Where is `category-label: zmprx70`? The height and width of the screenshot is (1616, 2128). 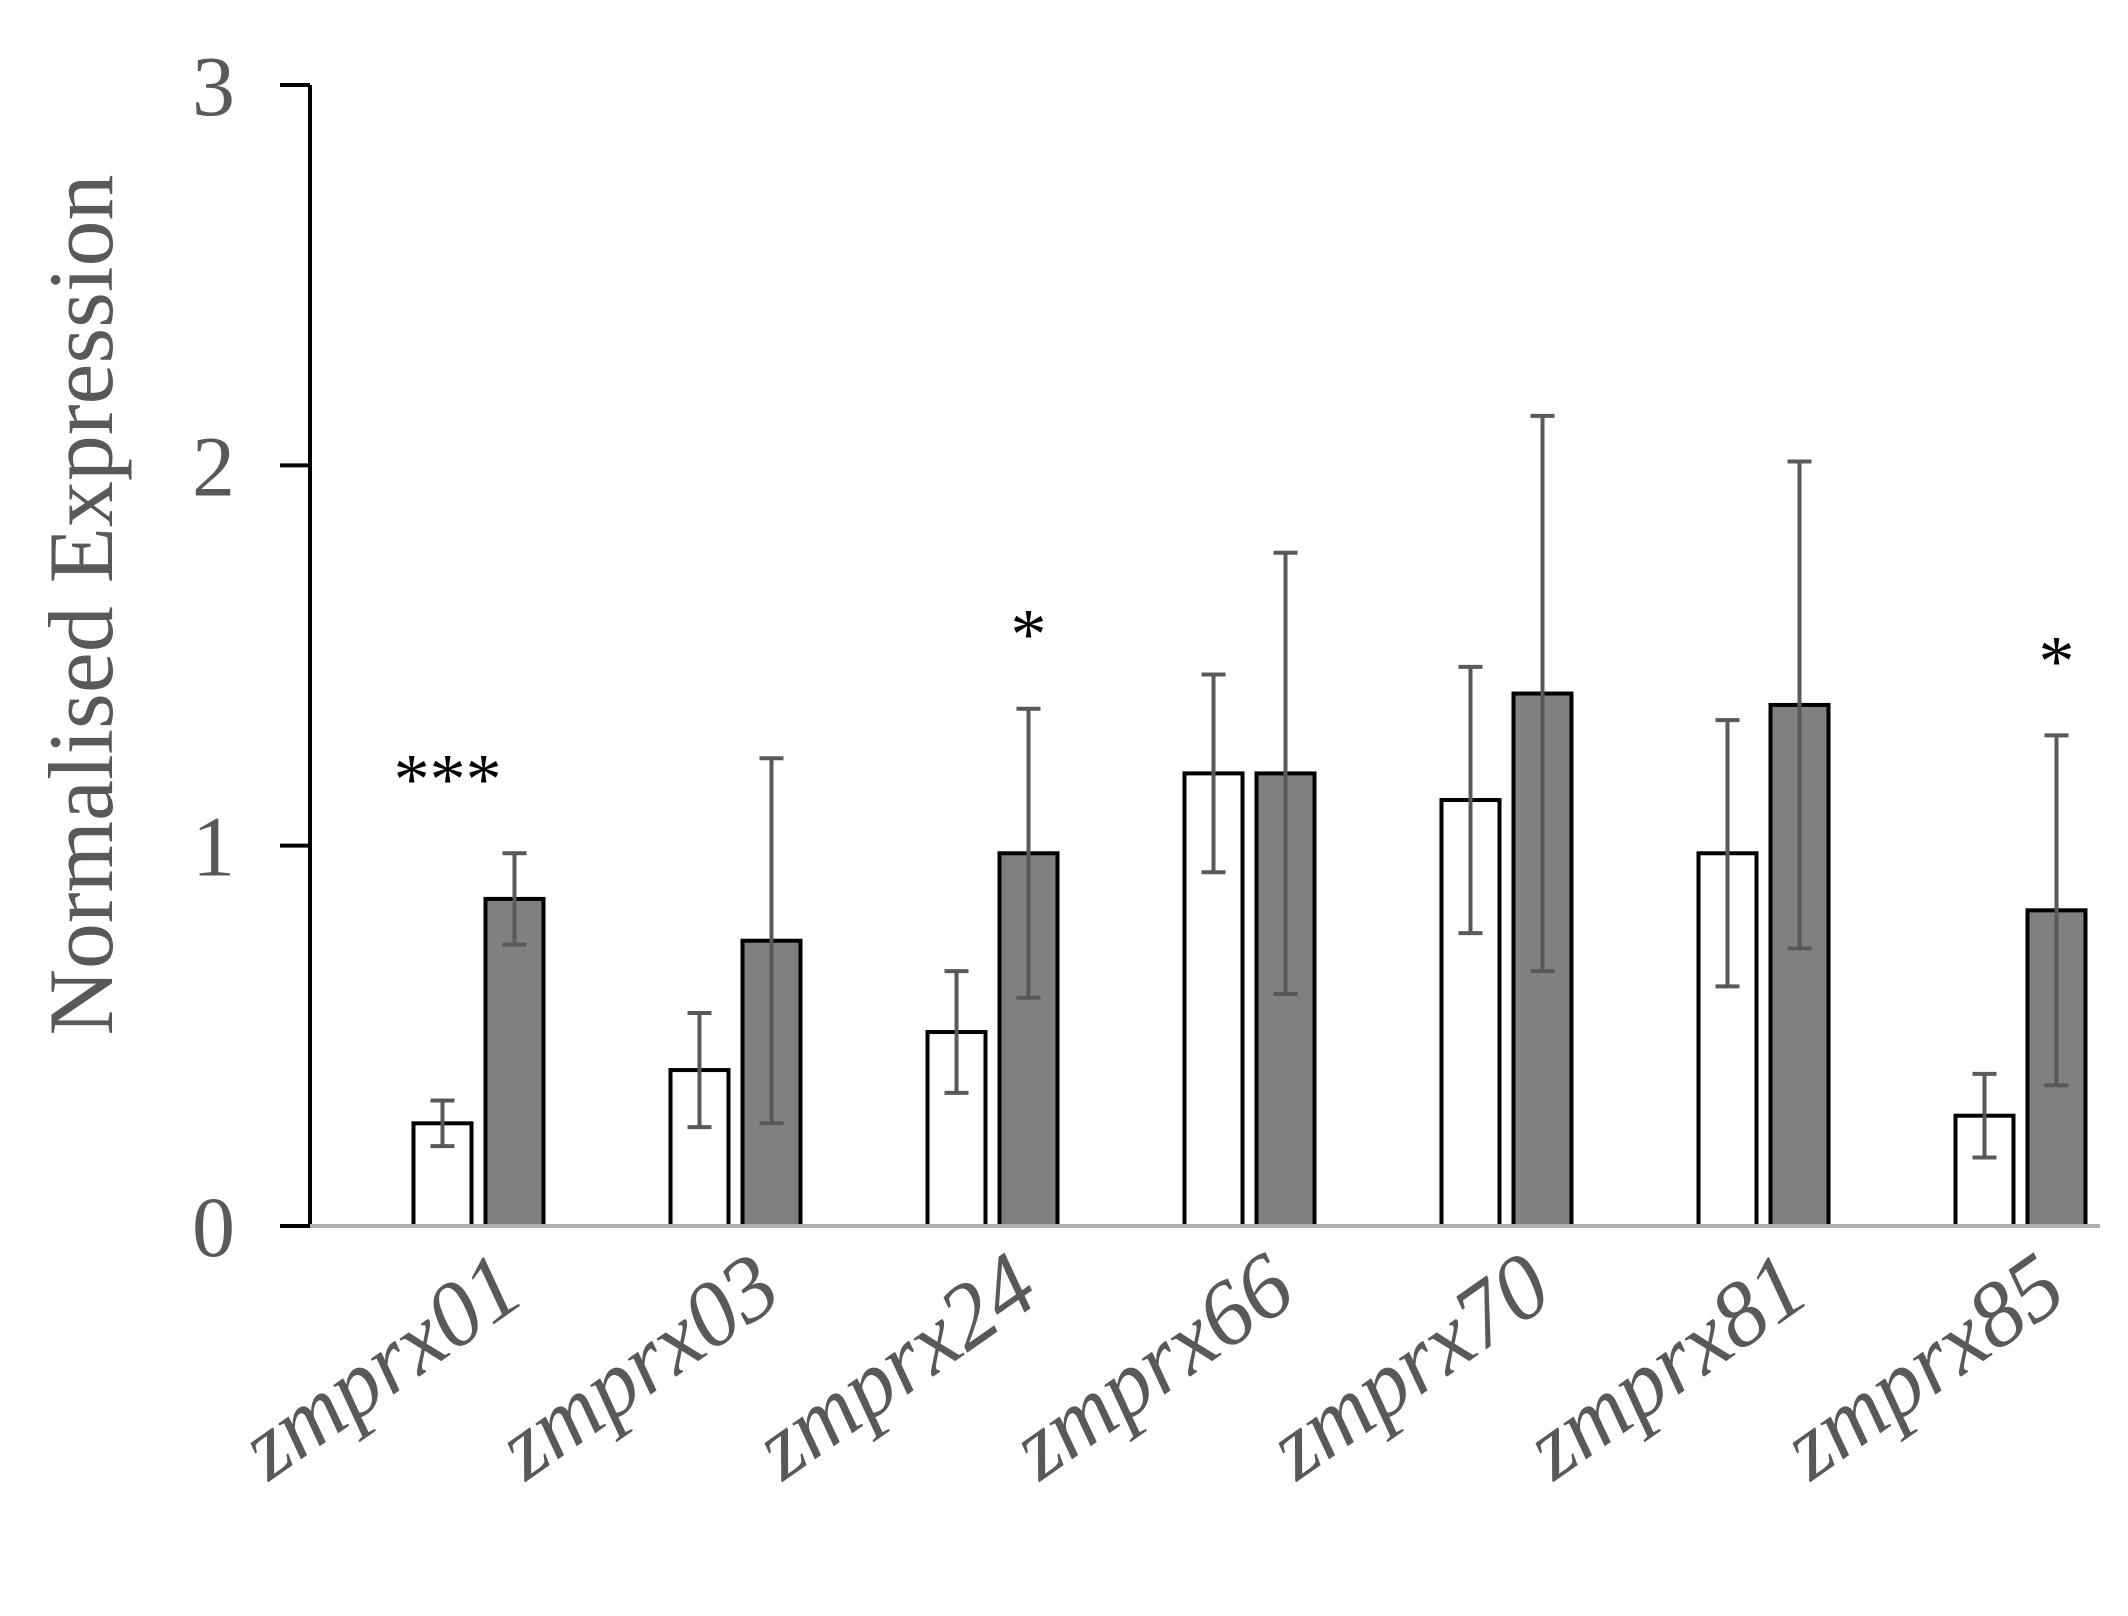
category-label: zmprx70 is located at coordinates (1408, 1366).